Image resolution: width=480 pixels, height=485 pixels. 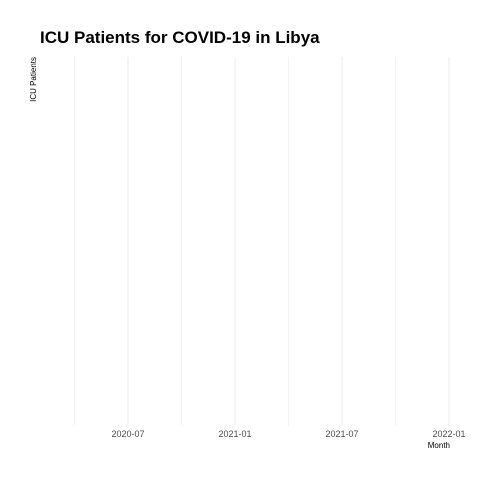 What do you see at coordinates (234, 434) in the screenshot?
I see `x-tick-label: 2021-01` at bounding box center [234, 434].